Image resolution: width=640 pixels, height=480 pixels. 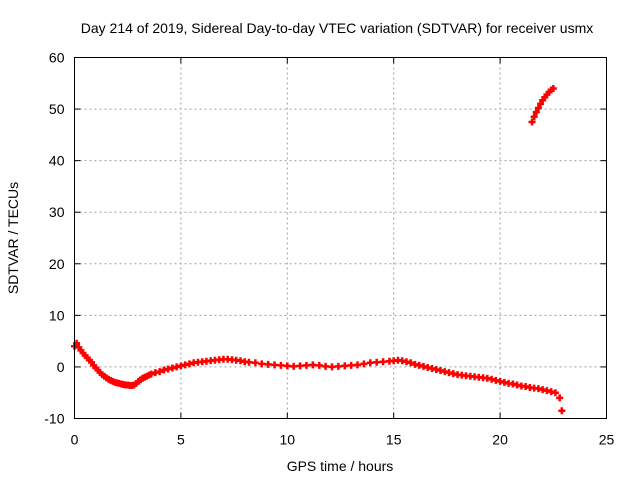 I want to click on y-tick-label: -10, so click(x=54, y=419).